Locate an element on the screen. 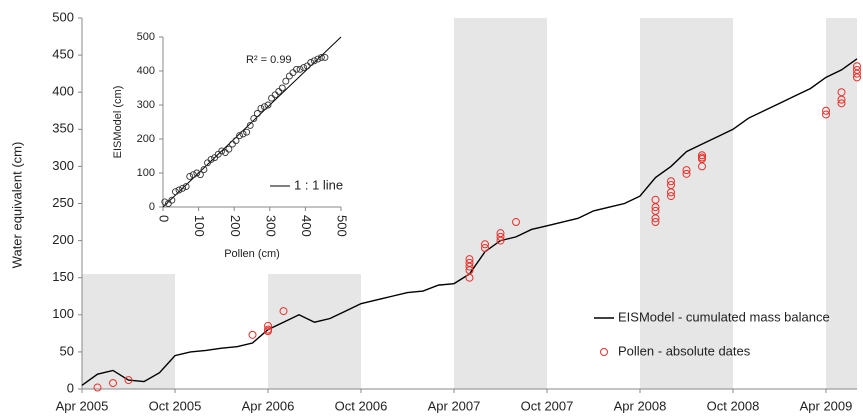  x-tick-label: Oct 2005 is located at coordinates (175, 405).